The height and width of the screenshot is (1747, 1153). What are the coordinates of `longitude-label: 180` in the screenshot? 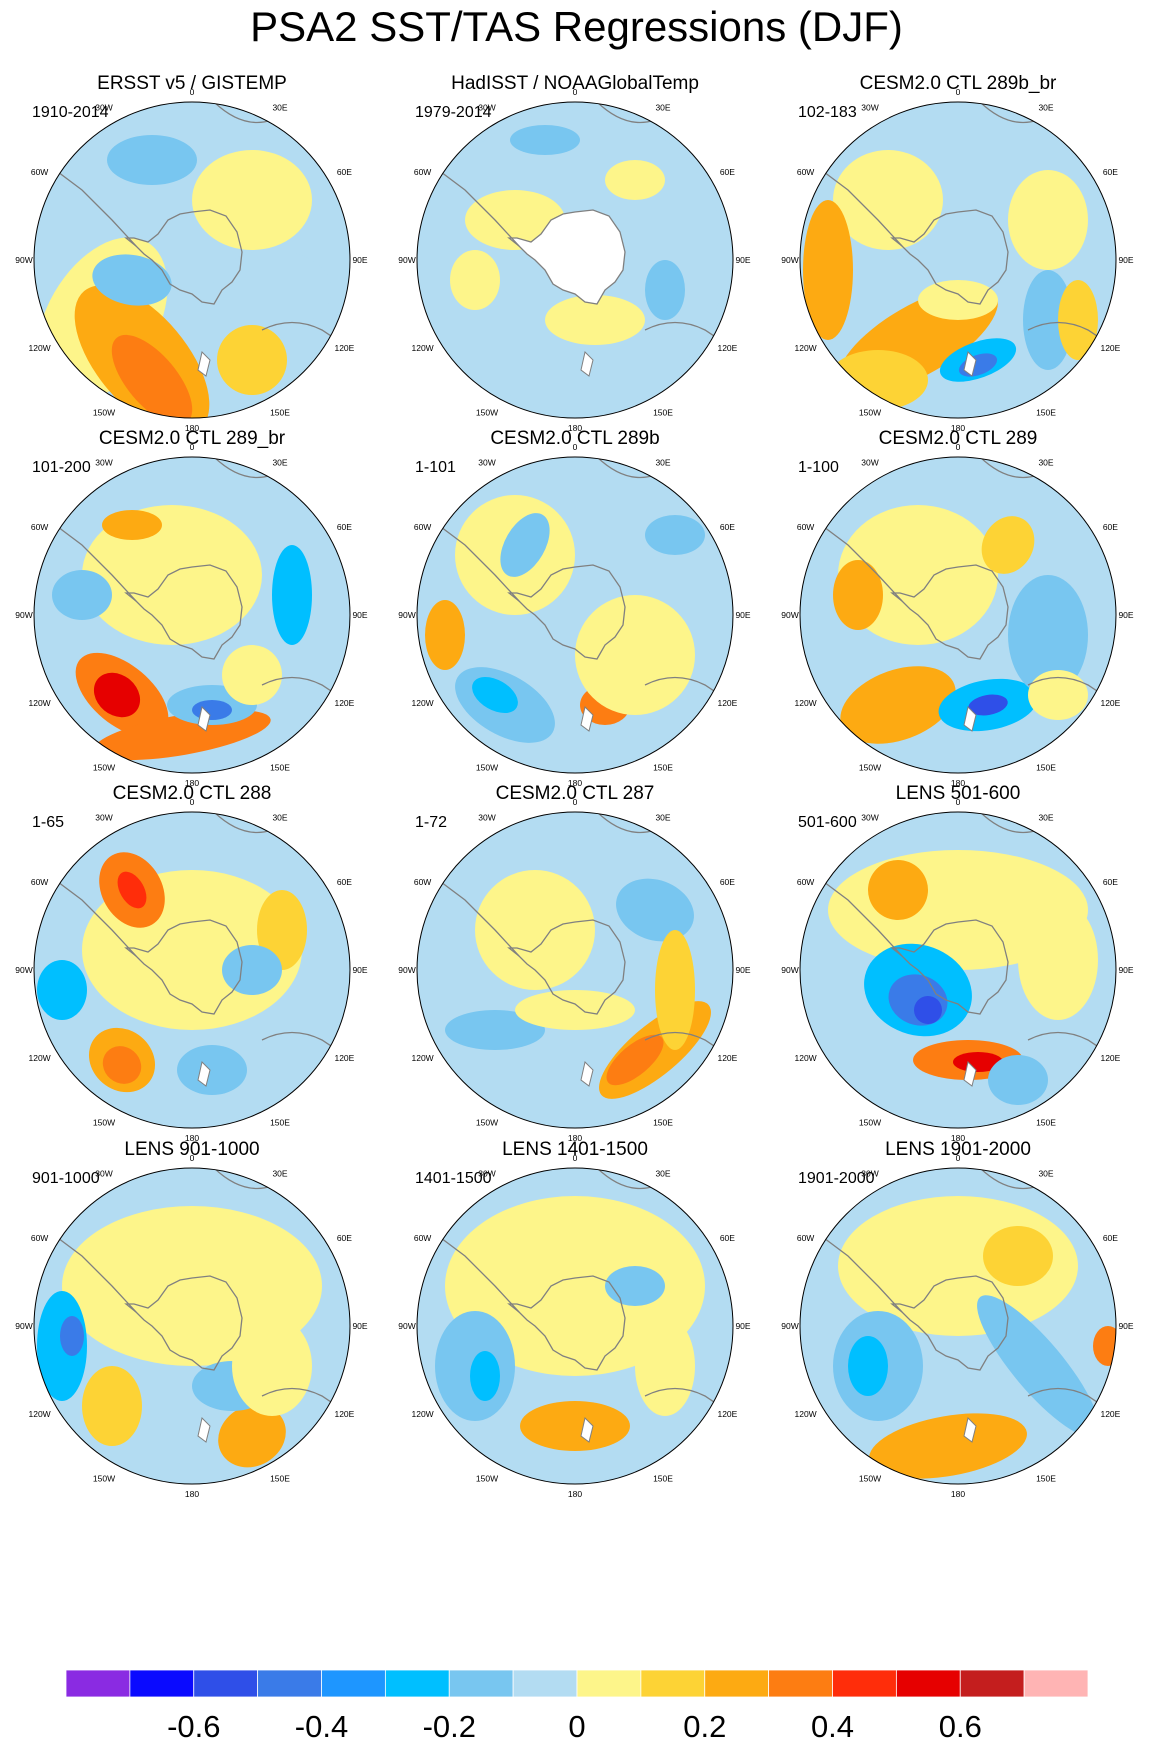 It's located at (958, 783).